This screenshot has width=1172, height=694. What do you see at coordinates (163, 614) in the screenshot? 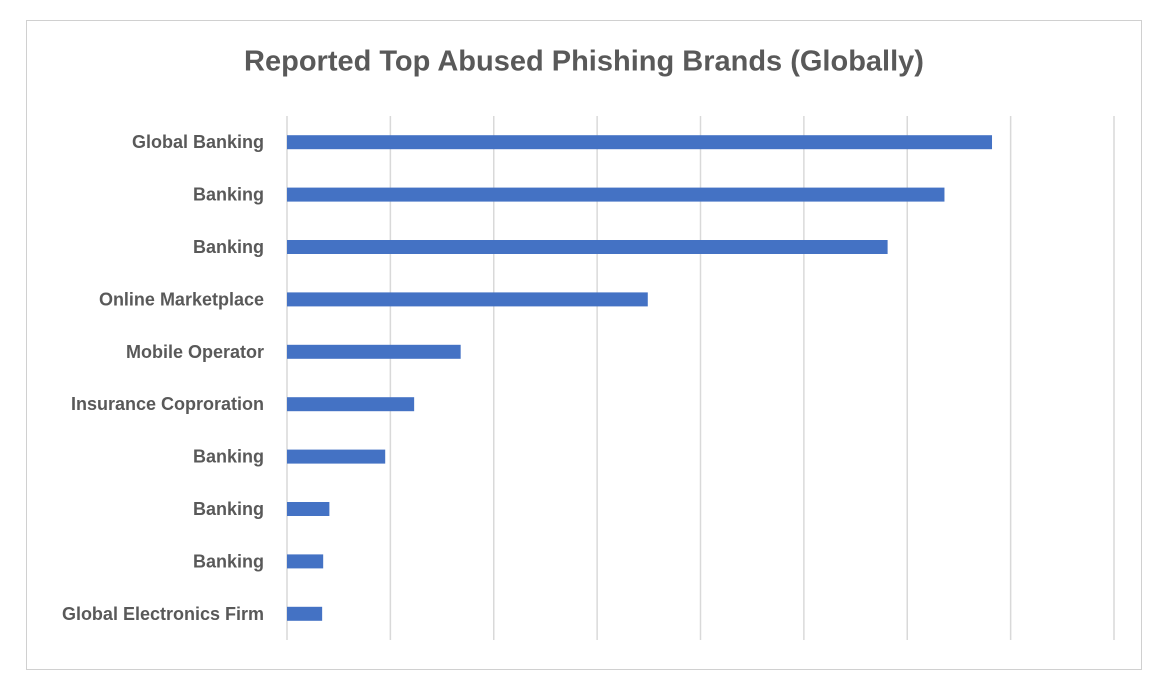
I see `category-label: Global Electronics Firm` at bounding box center [163, 614].